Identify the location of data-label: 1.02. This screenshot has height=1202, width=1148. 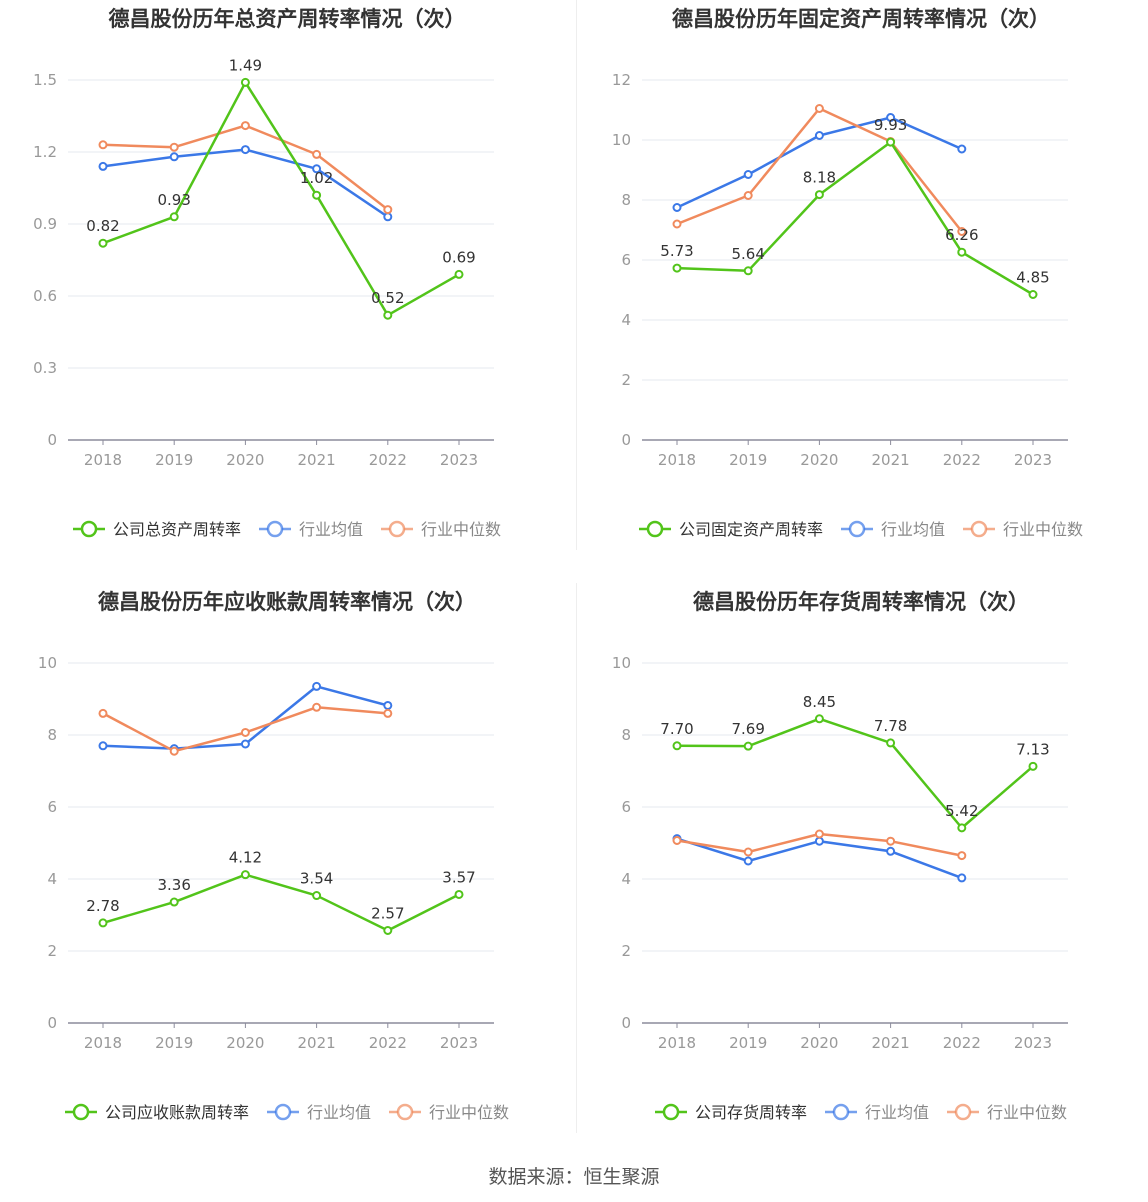
(316, 178).